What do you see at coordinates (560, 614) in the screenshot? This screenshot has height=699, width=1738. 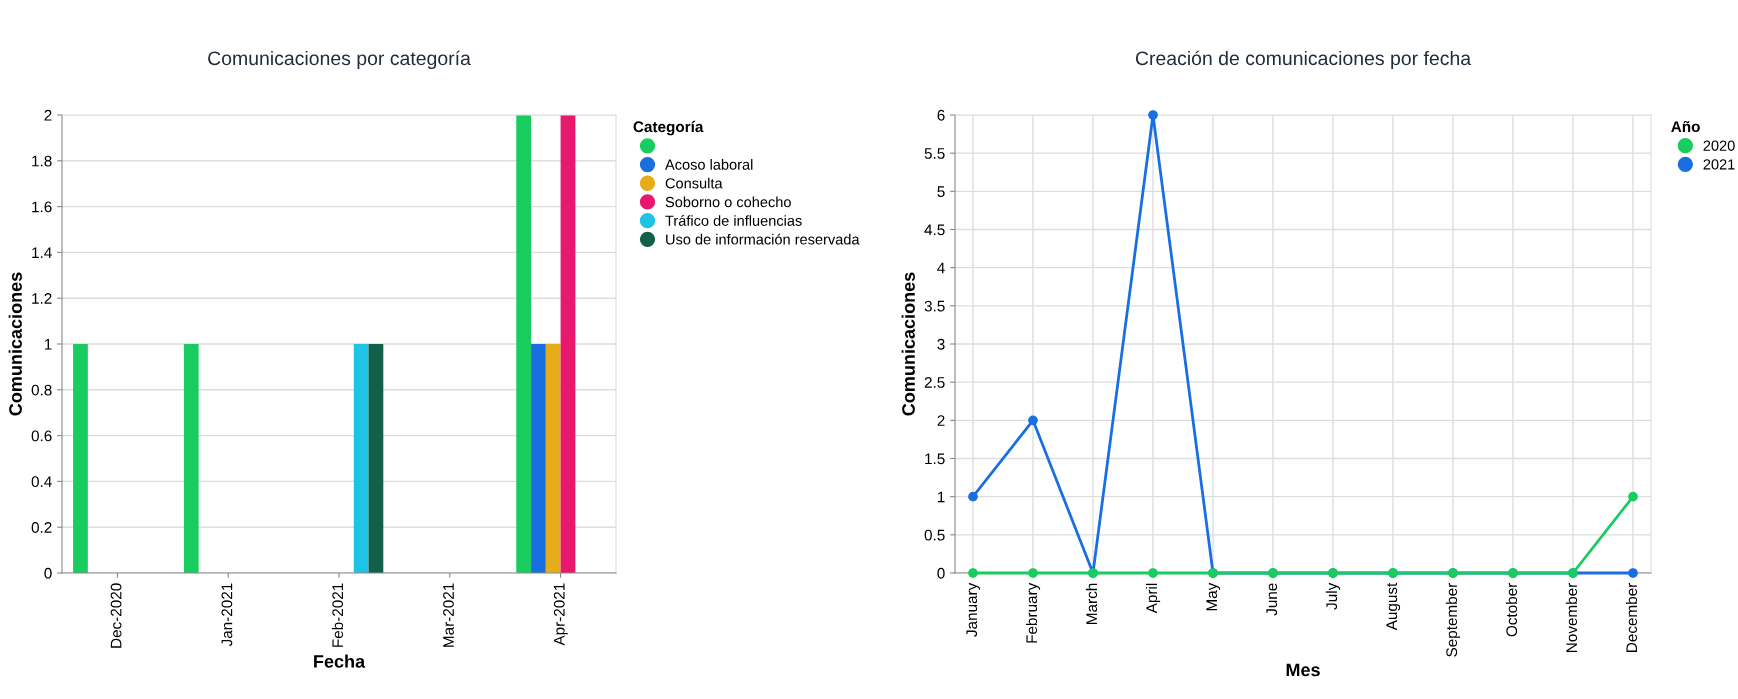 I see `x-tick-label: Apr-2021` at bounding box center [560, 614].